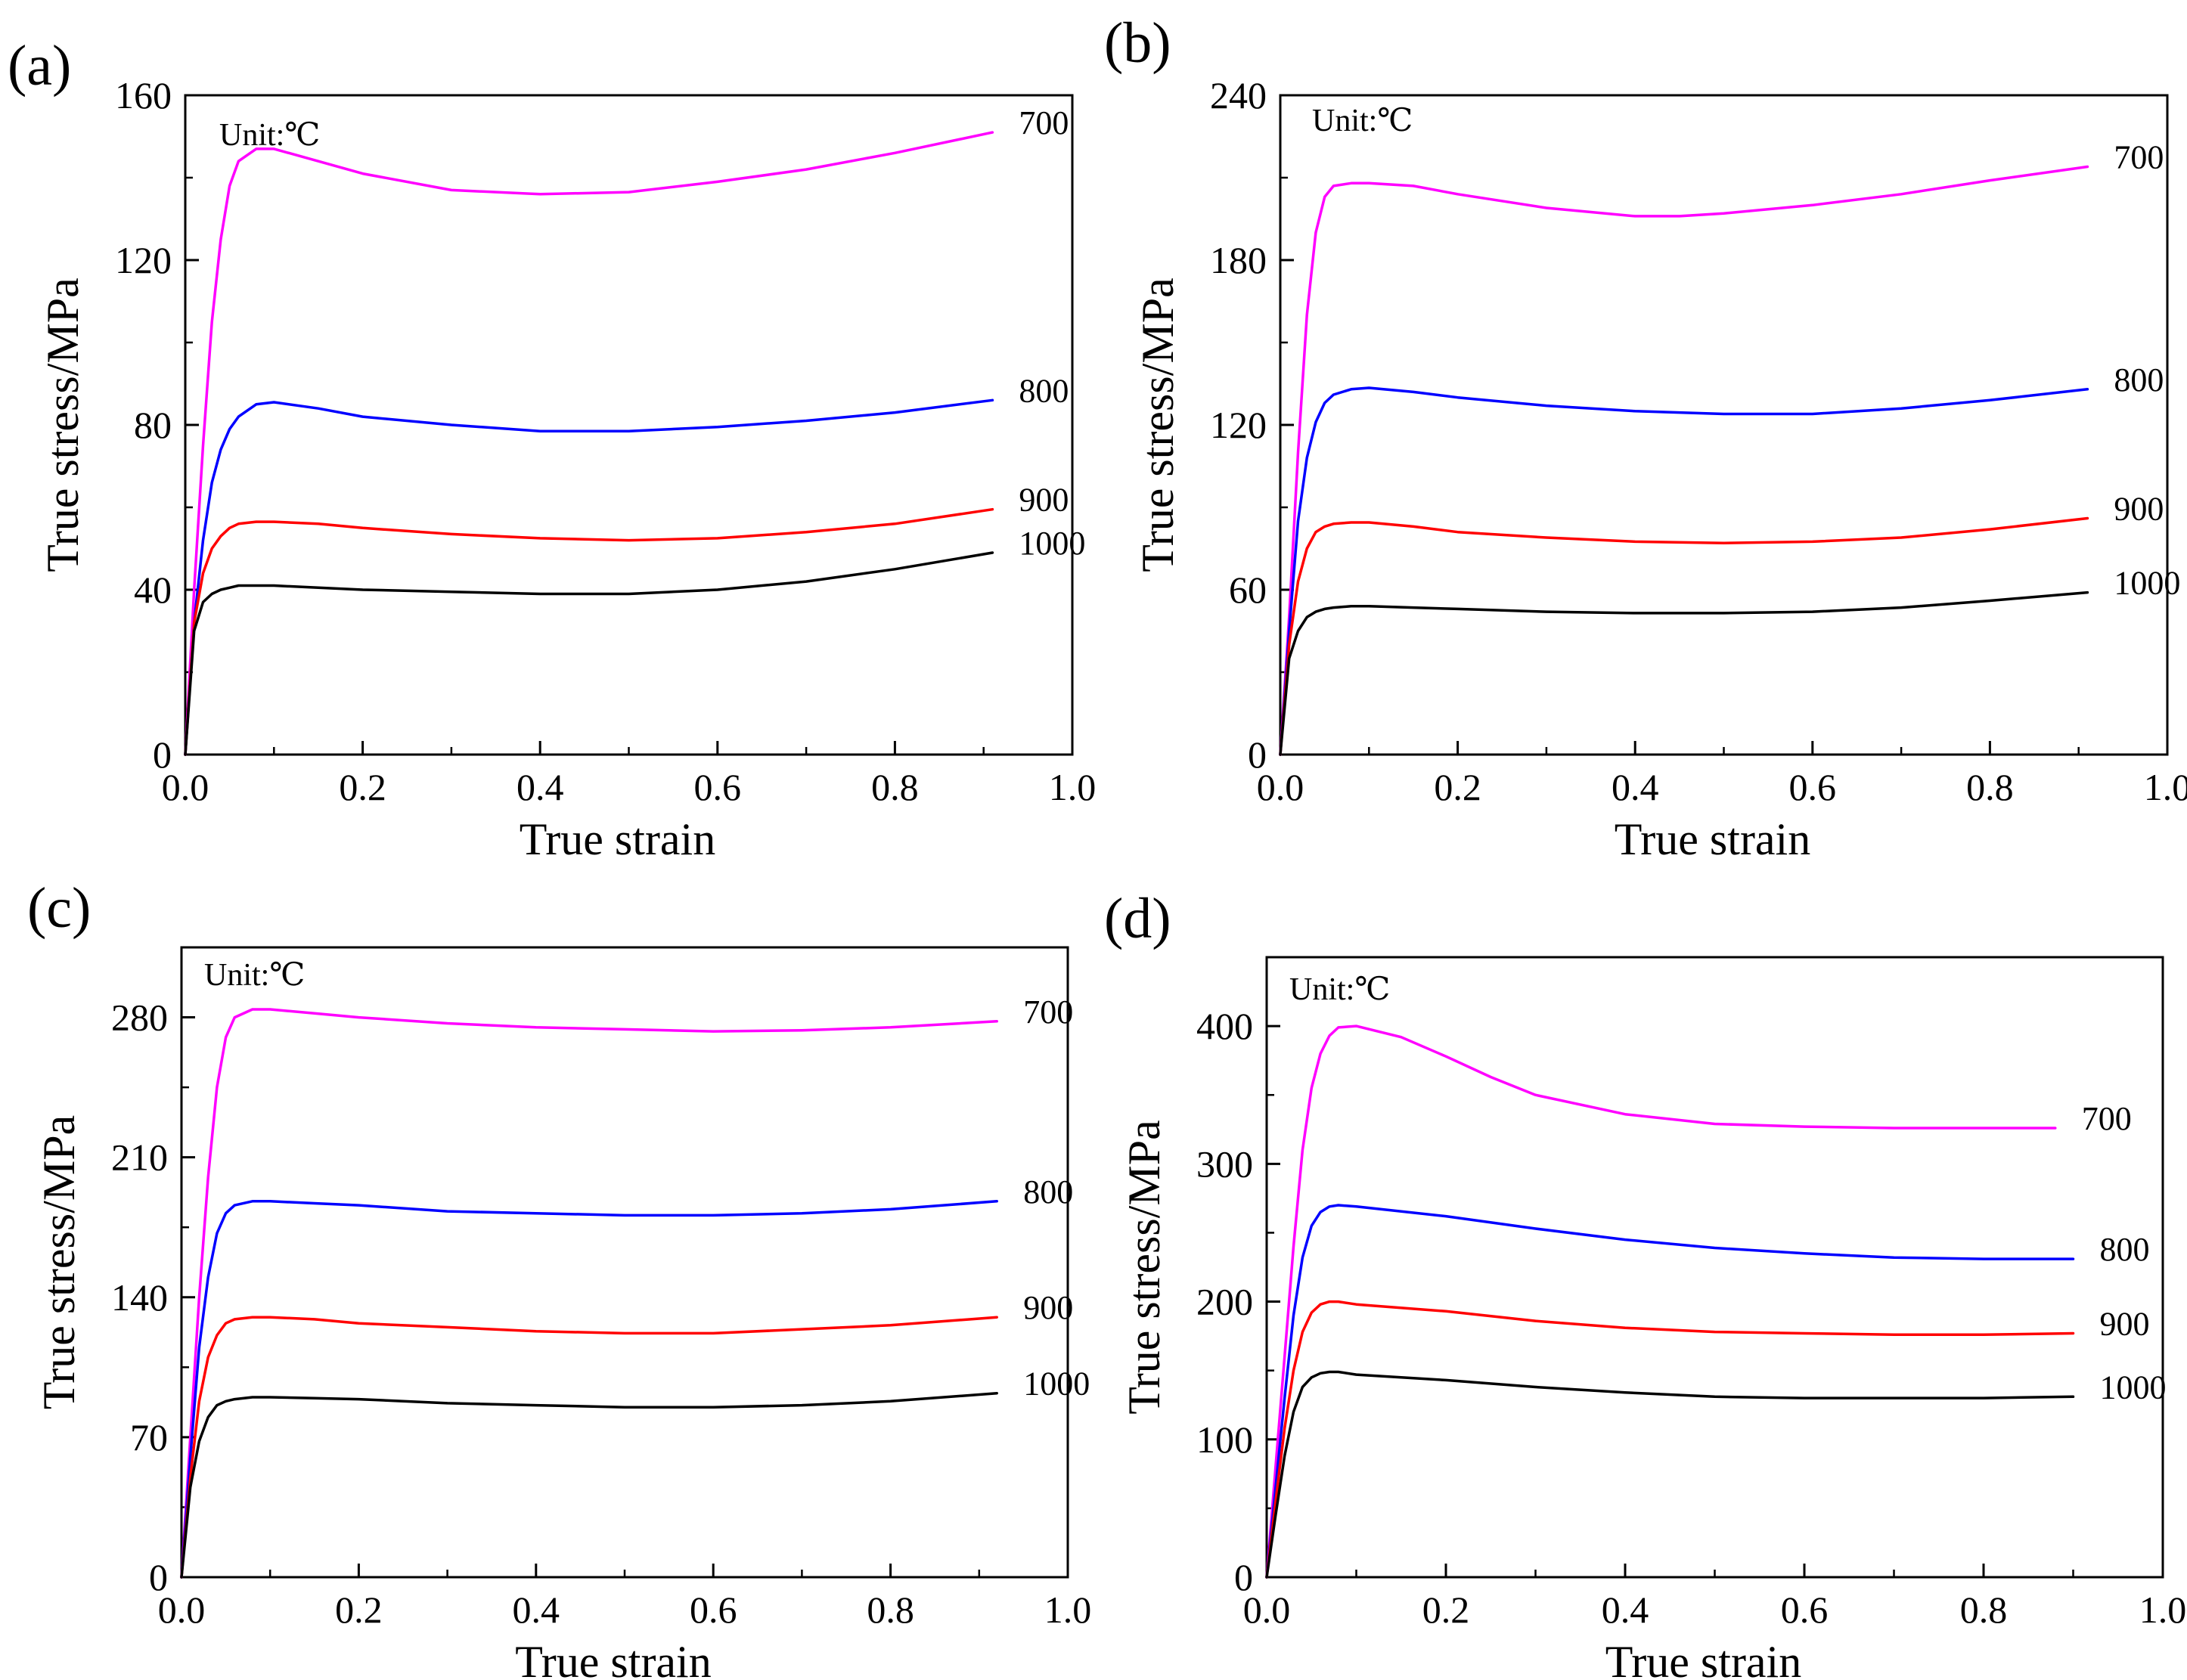  Describe the element at coordinates (149, 1437) in the screenshot. I see `y-tick-label: 70` at that location.